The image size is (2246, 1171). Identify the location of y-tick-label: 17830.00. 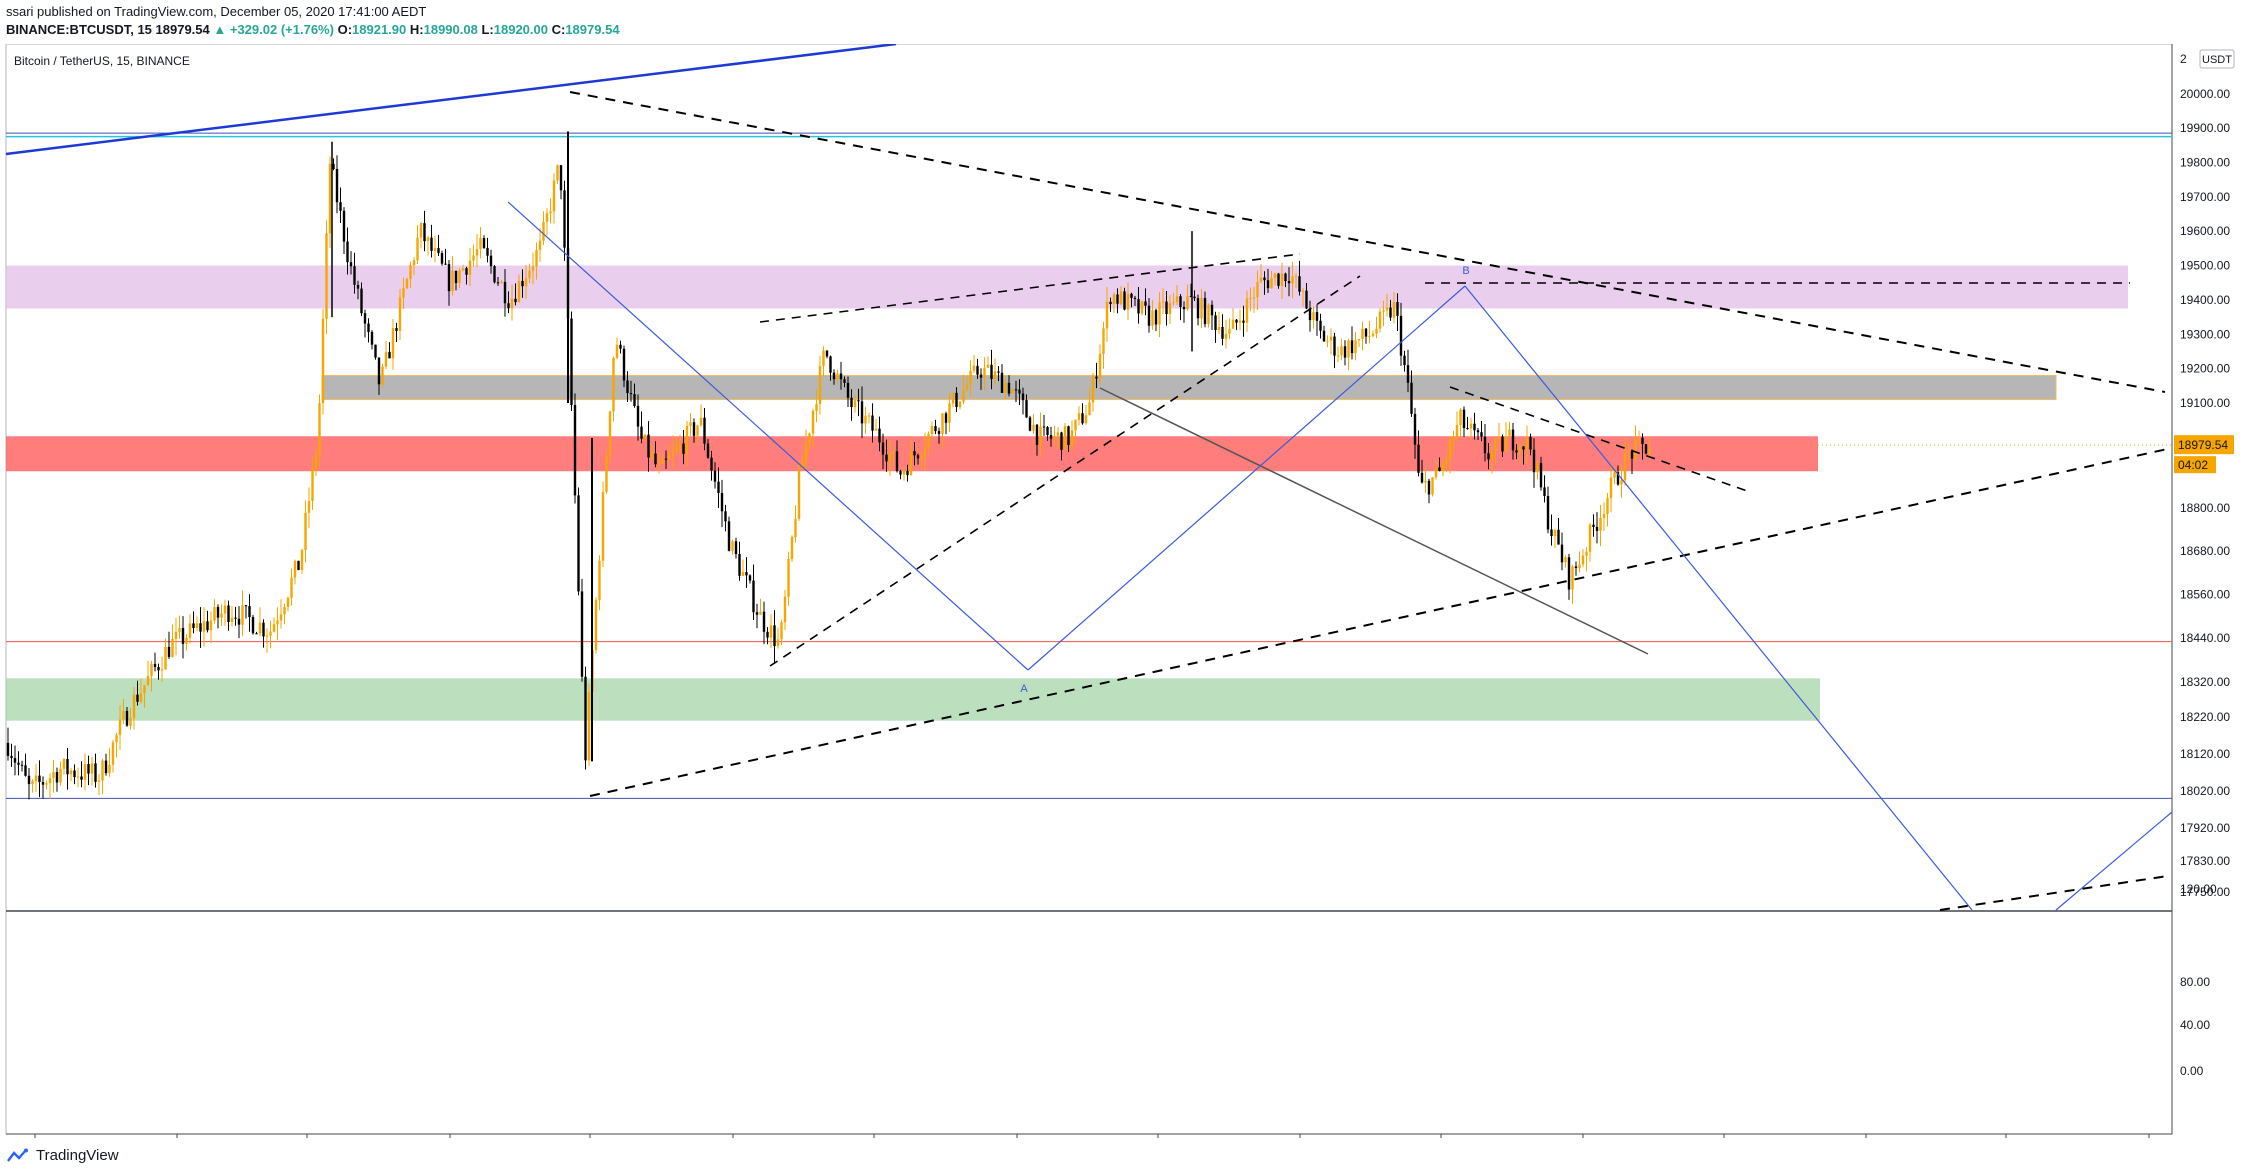
(2205, 861).